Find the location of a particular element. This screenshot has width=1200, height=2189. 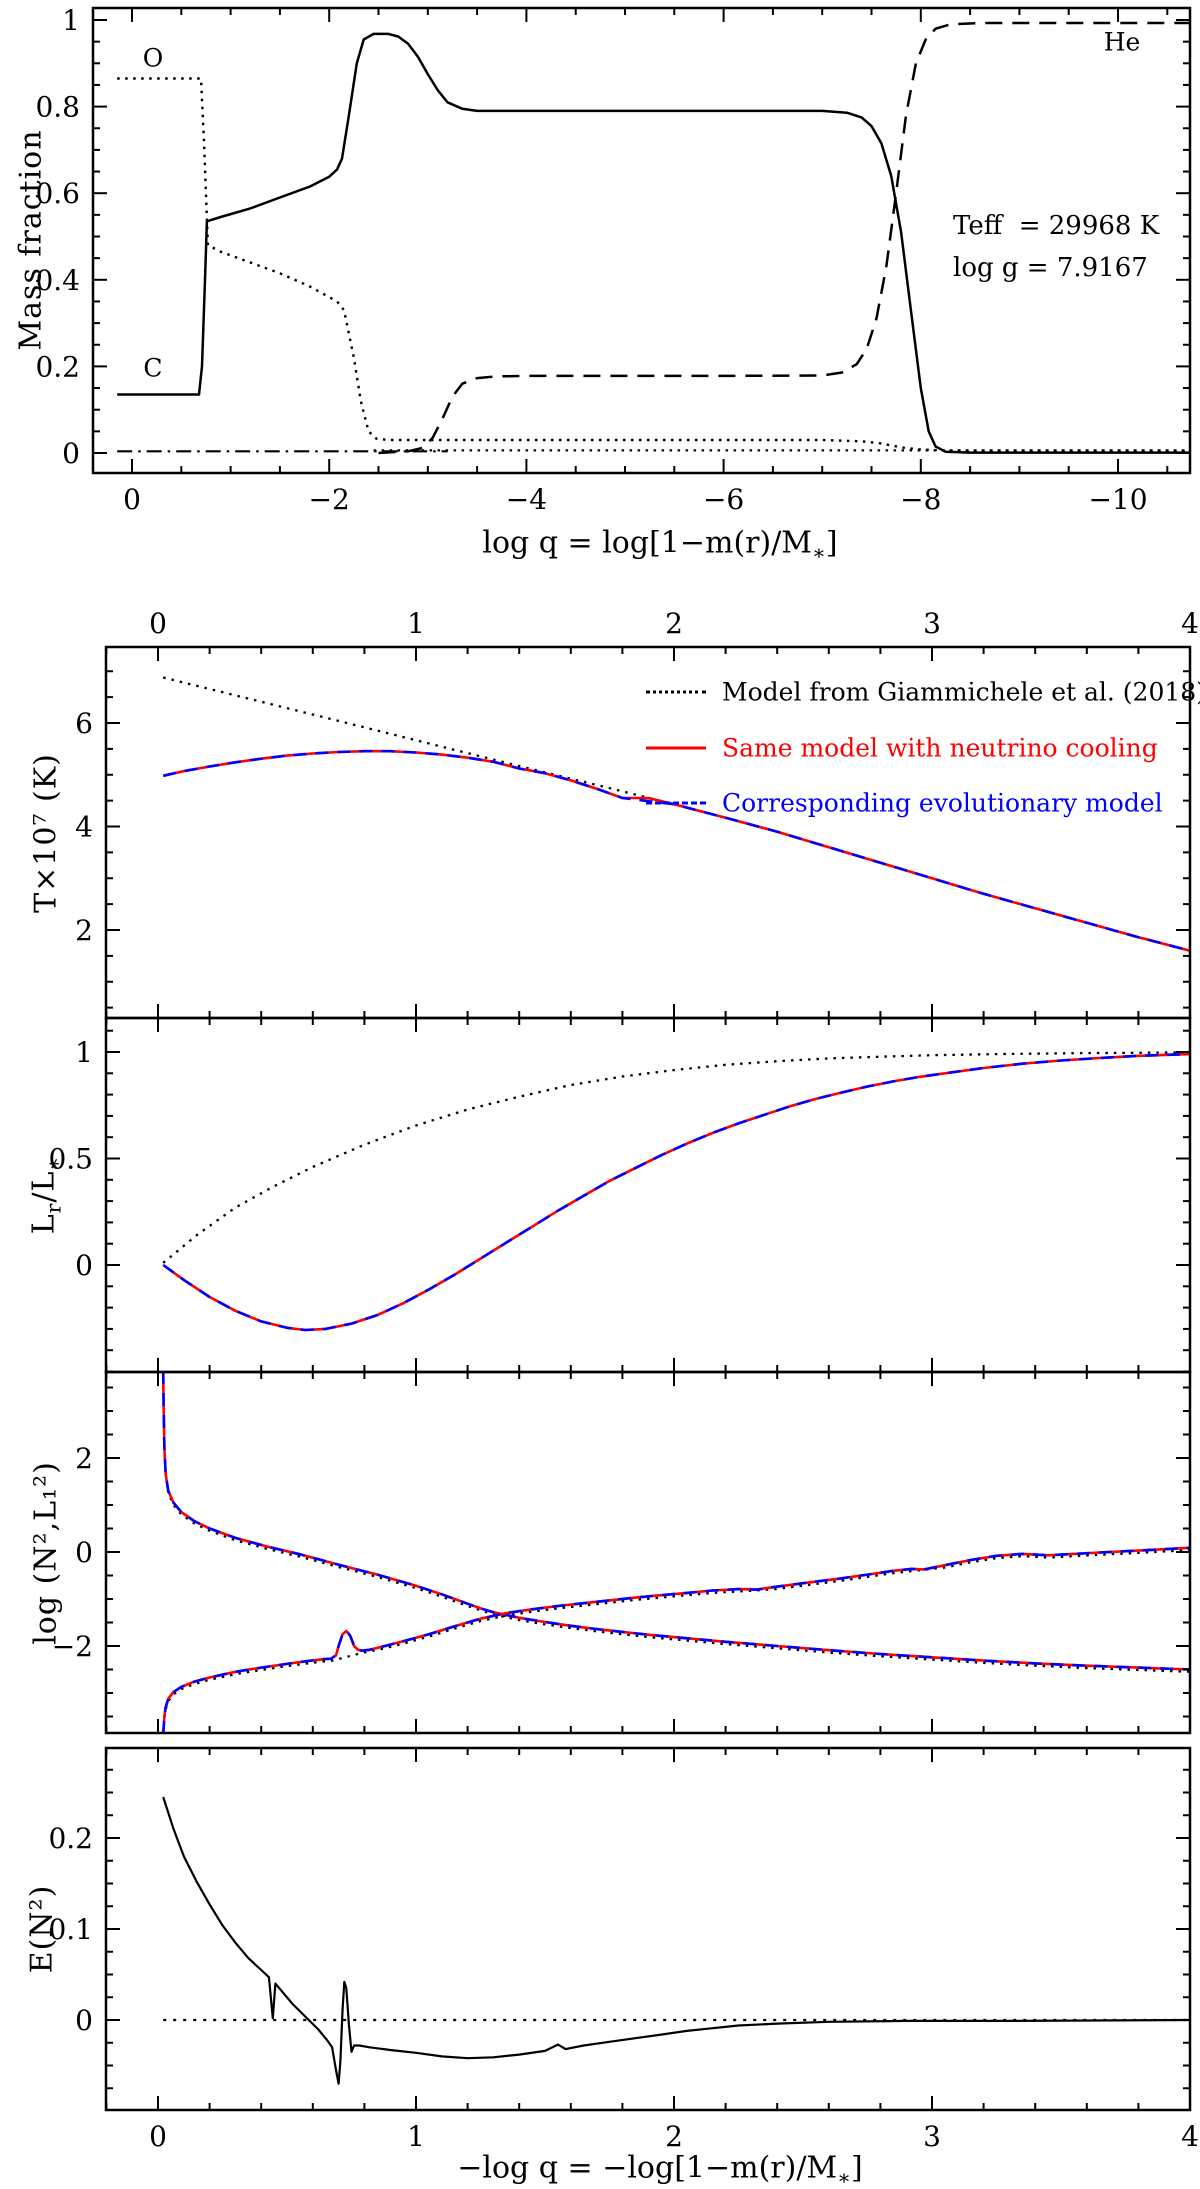

y-tick-label: 4 is located at coordinates (84, 827).